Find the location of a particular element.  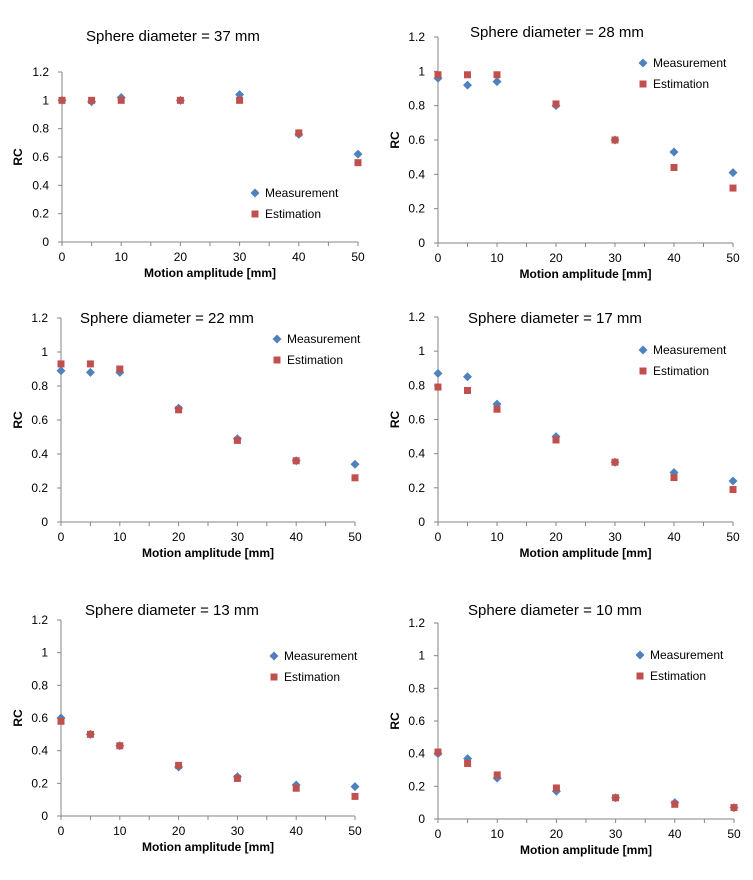

chart-title: Sphere diameter = 37 mm is located at coordinates (173, 36).